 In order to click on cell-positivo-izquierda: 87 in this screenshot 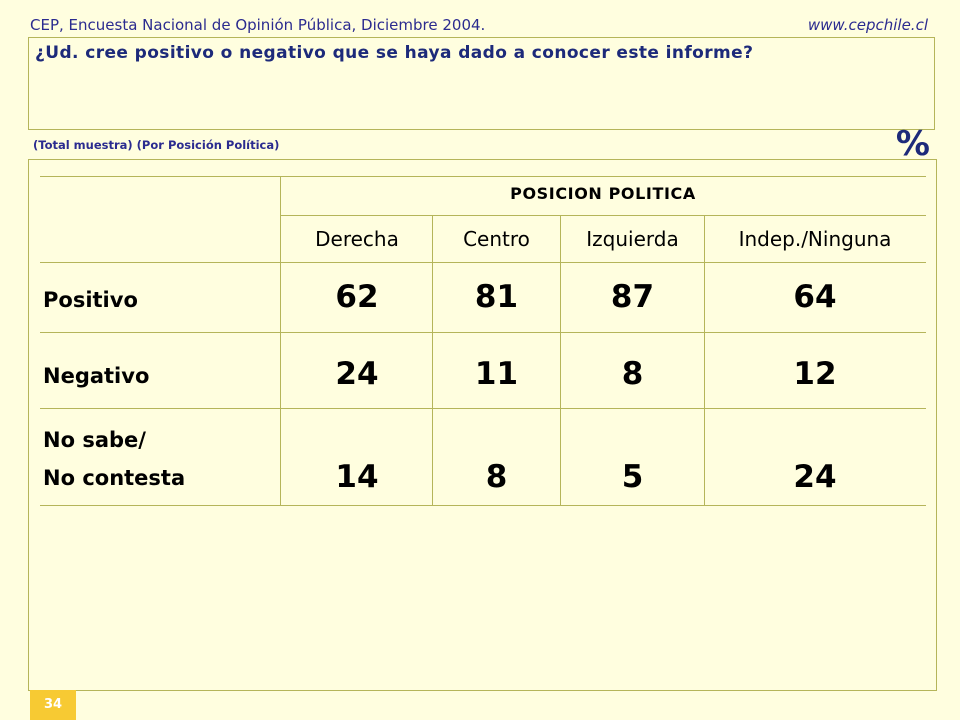, I will do `click(632, 297)`.